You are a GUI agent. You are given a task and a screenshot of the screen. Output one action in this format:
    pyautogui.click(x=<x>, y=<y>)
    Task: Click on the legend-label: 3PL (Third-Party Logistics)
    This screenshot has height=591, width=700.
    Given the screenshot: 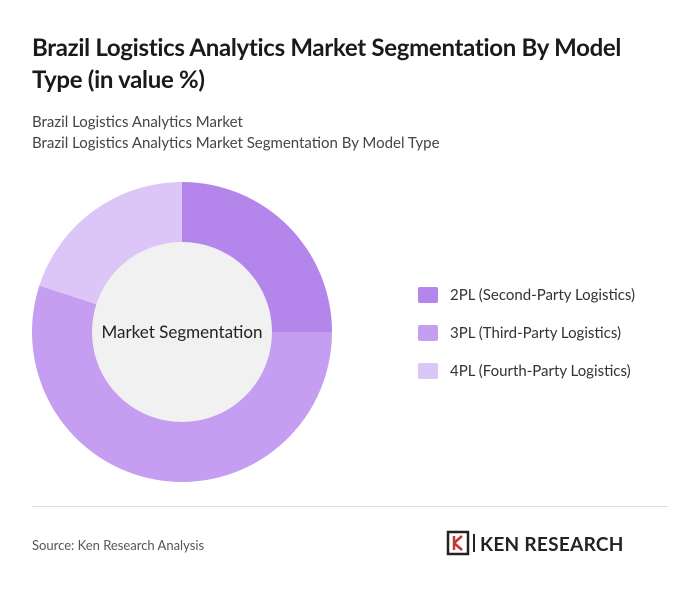 What is the action you would take?
    pyautogui.click(x=535, y=333)
    